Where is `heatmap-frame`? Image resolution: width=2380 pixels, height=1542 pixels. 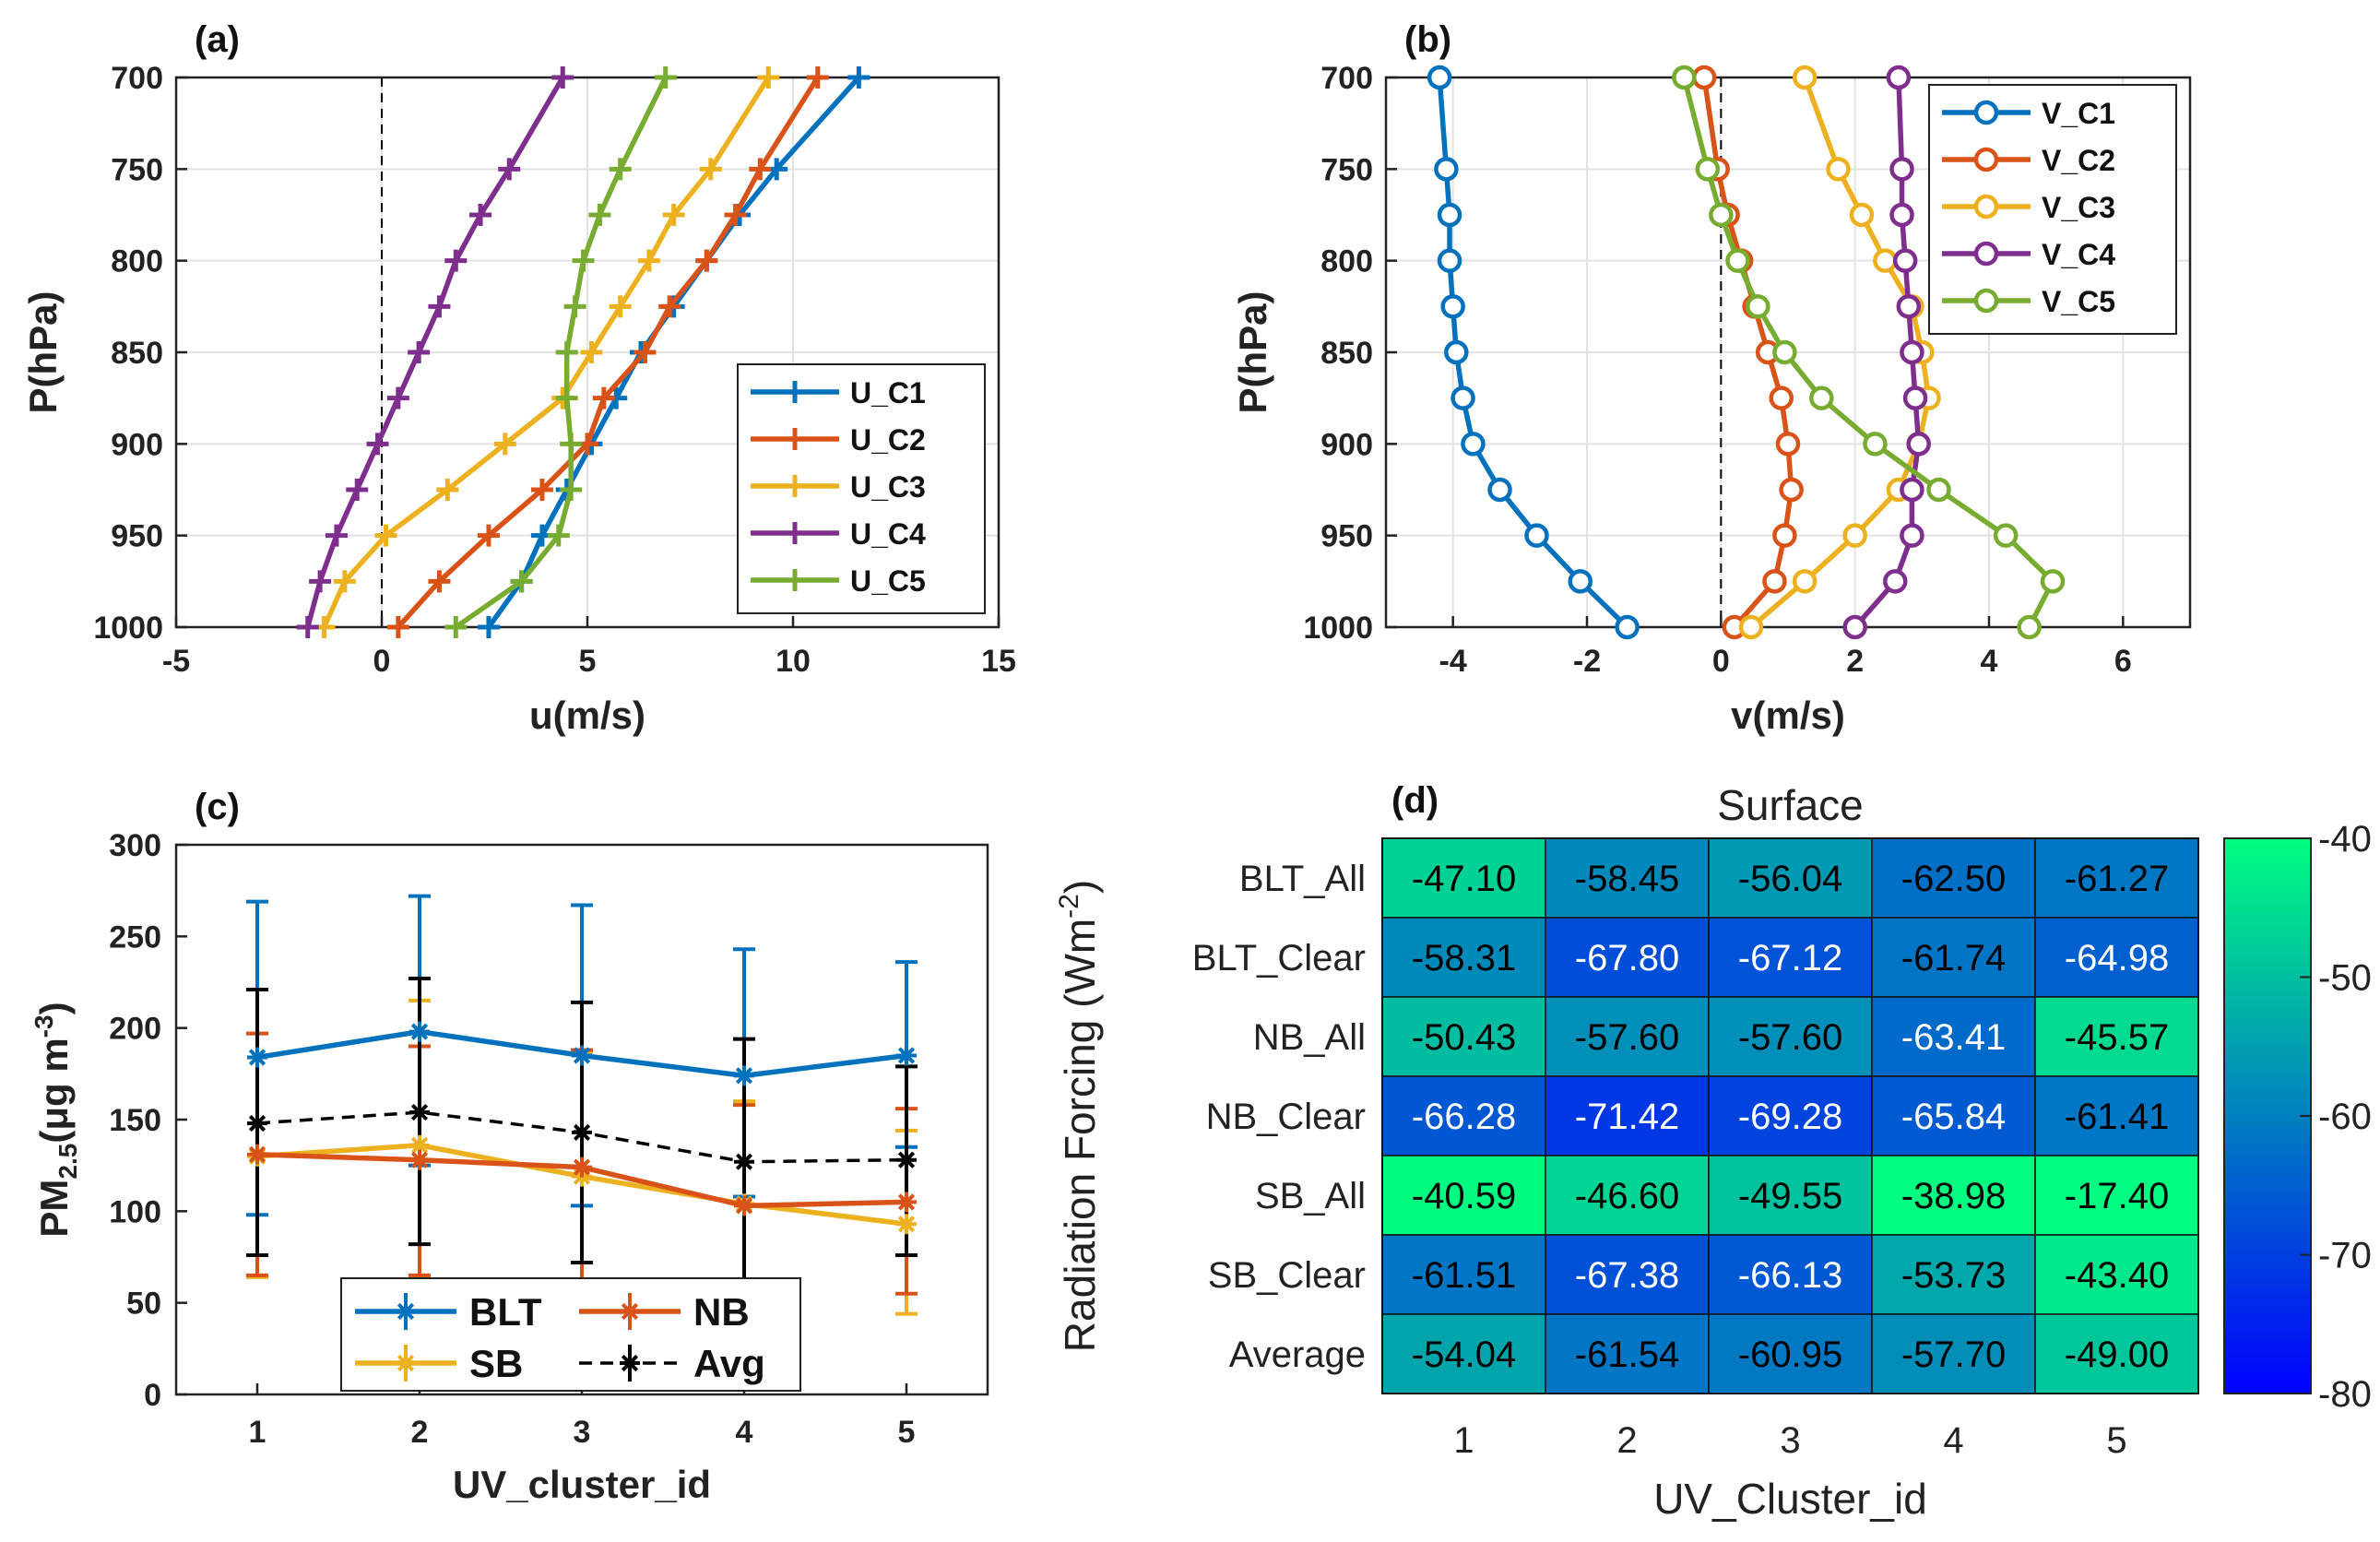 heatmap-frame is located at coordinates (1790, 1115).